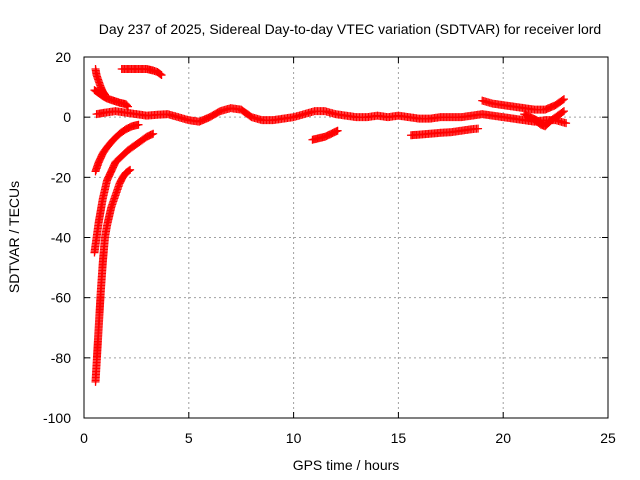 The image size is (640, 480). What do you see at coordinates (61, 298) in the screenshot?
I see `y-tick-label: -60` at bounding box center [61, 298].